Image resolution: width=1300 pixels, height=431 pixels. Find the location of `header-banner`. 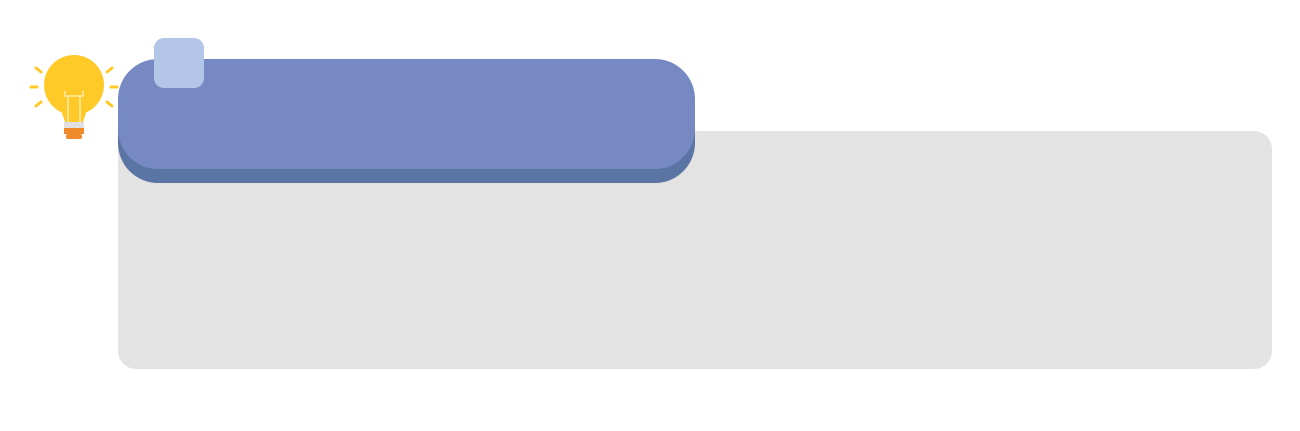

header-banner is located at coordinates (406, 114).